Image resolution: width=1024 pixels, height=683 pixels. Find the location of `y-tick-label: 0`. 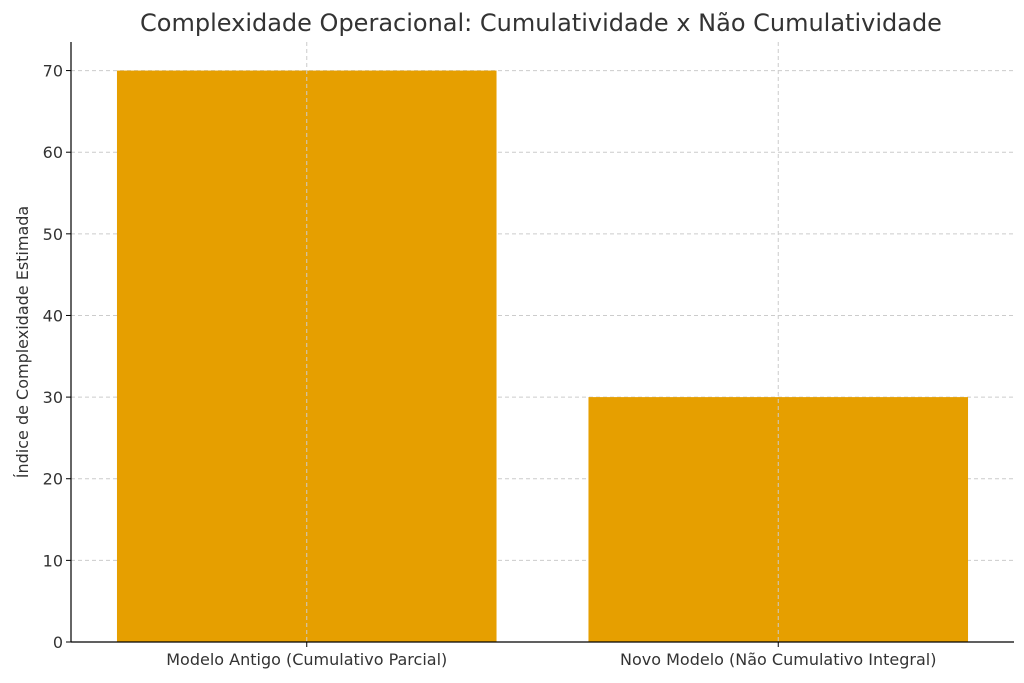

y-tick-label: 0 is located at coordinates (58, 642).